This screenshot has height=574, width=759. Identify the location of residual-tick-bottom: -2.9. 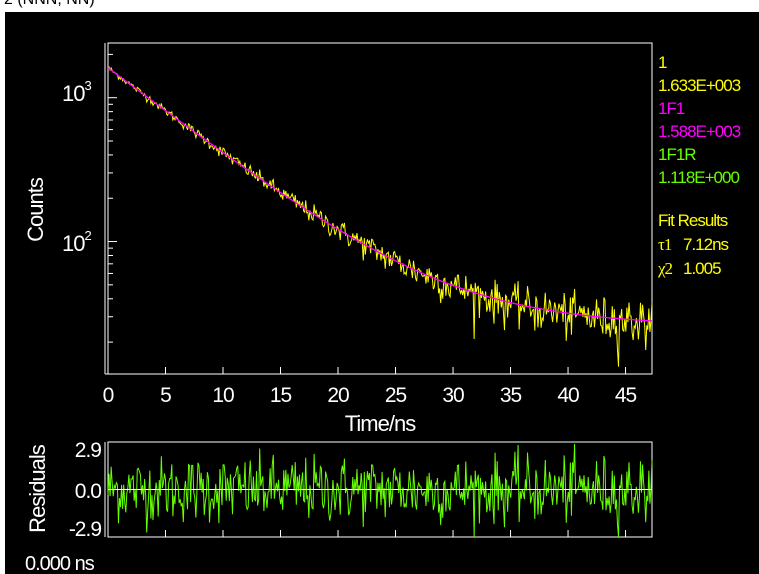
(85, 529).